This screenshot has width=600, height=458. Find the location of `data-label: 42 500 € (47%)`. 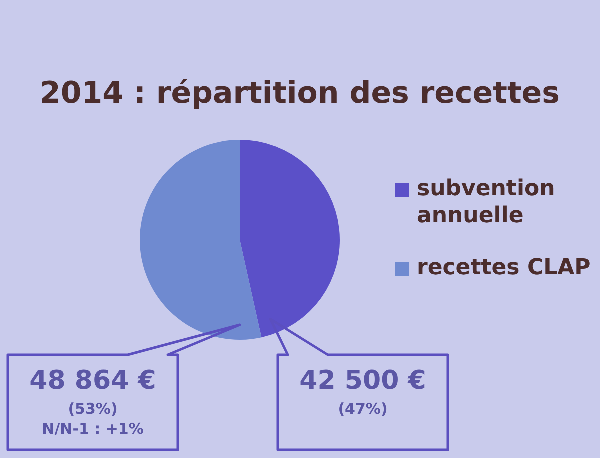

data-label: 42 500 € (47%) is located at coordinates (363, 392).